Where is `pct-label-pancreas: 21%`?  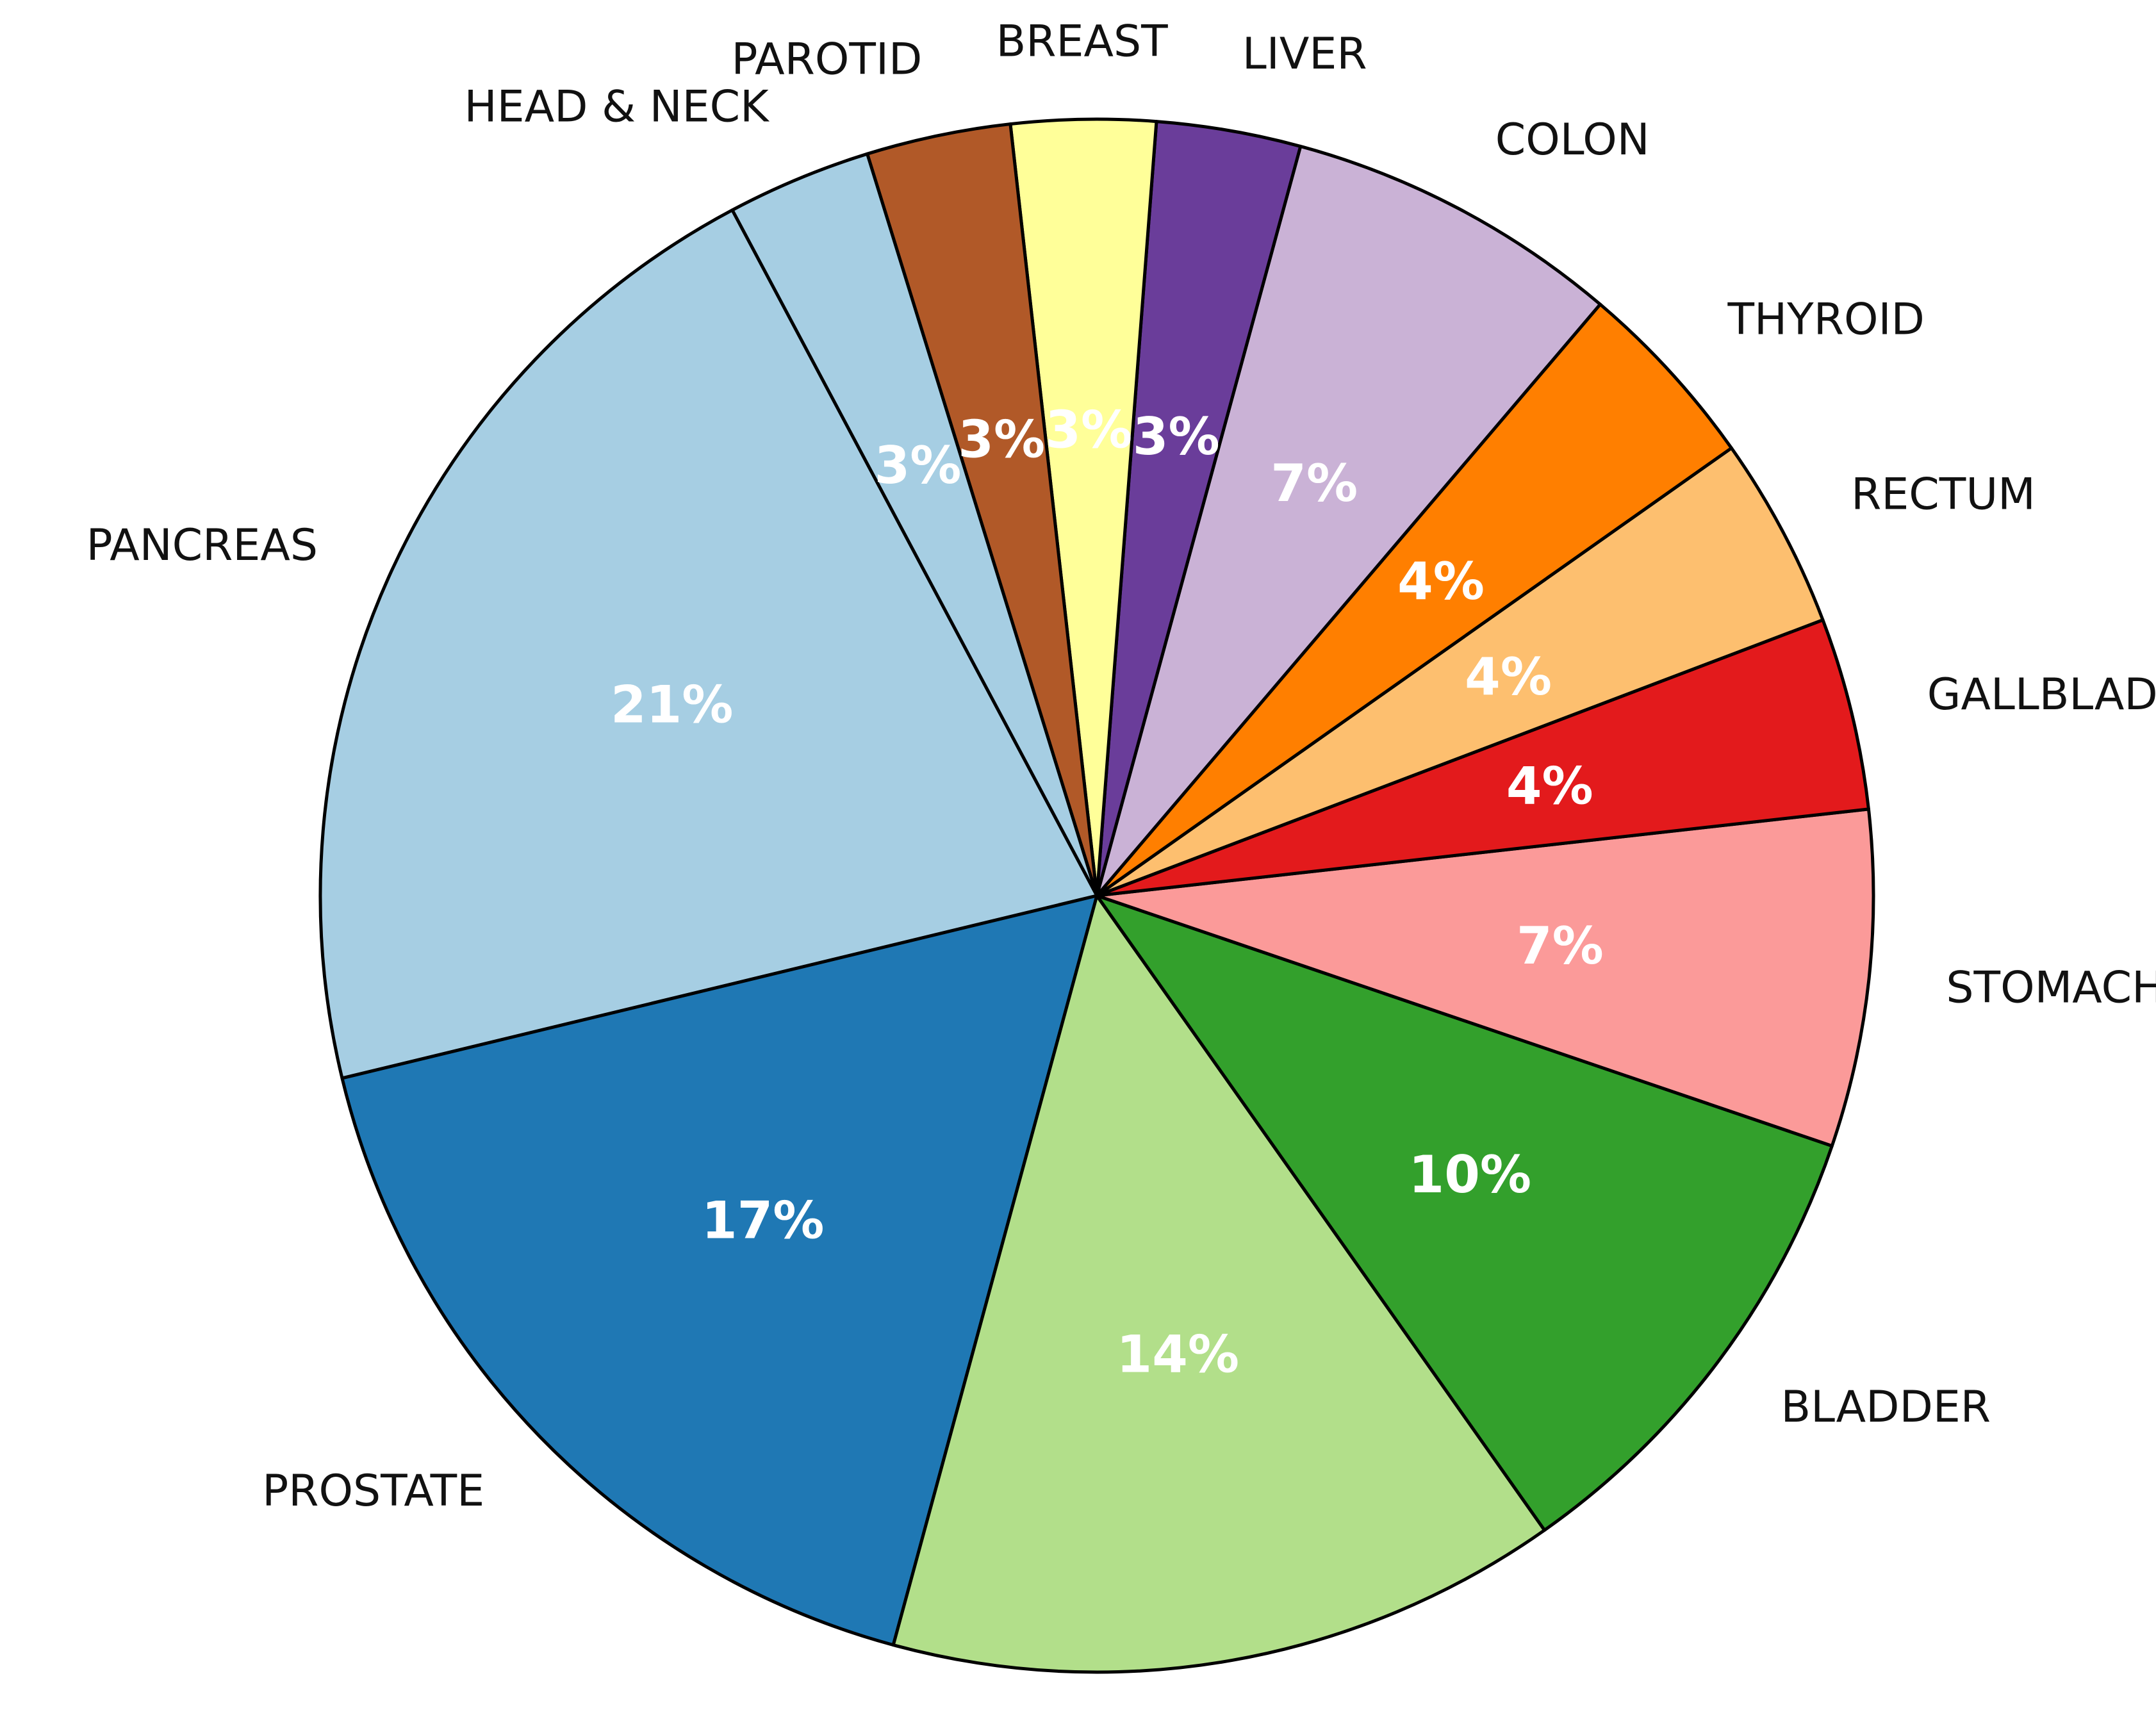
pct-label-pancreas: 21% is located at coordinates (672, 704).